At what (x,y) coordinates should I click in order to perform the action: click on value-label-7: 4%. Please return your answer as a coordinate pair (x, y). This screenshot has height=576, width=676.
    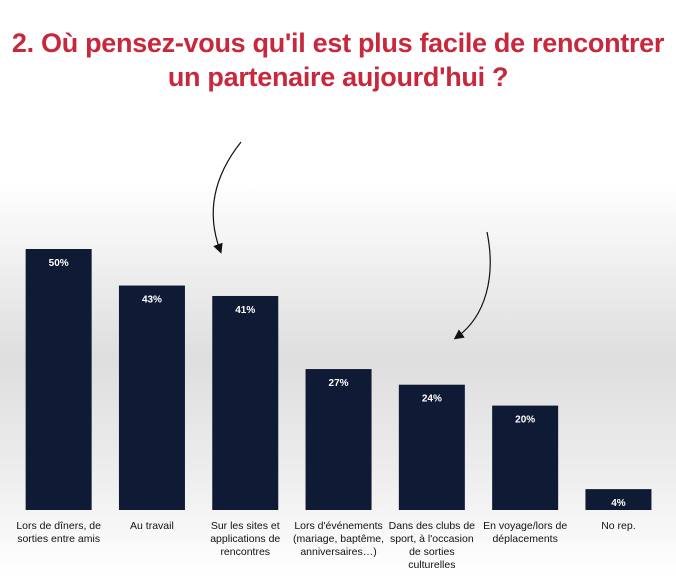
    Looking at the image, I should click on (618, 503).